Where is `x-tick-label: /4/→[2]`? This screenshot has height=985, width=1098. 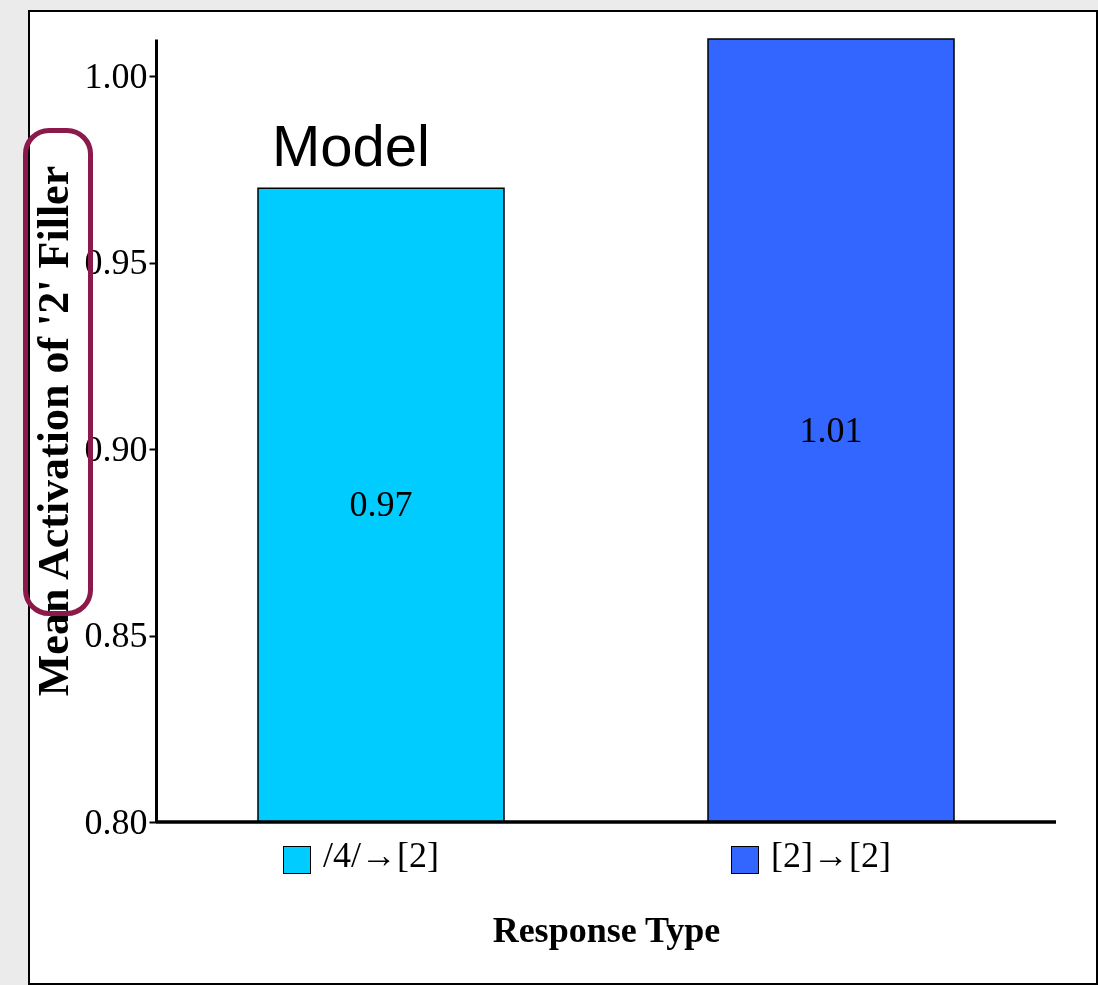 x-tick-label: /4/→[2] is located at coordinates (381, 854).